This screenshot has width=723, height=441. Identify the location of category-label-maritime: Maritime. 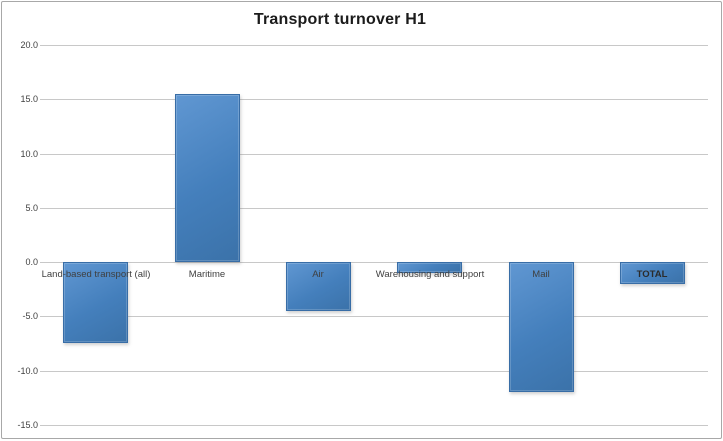
(207, 274).